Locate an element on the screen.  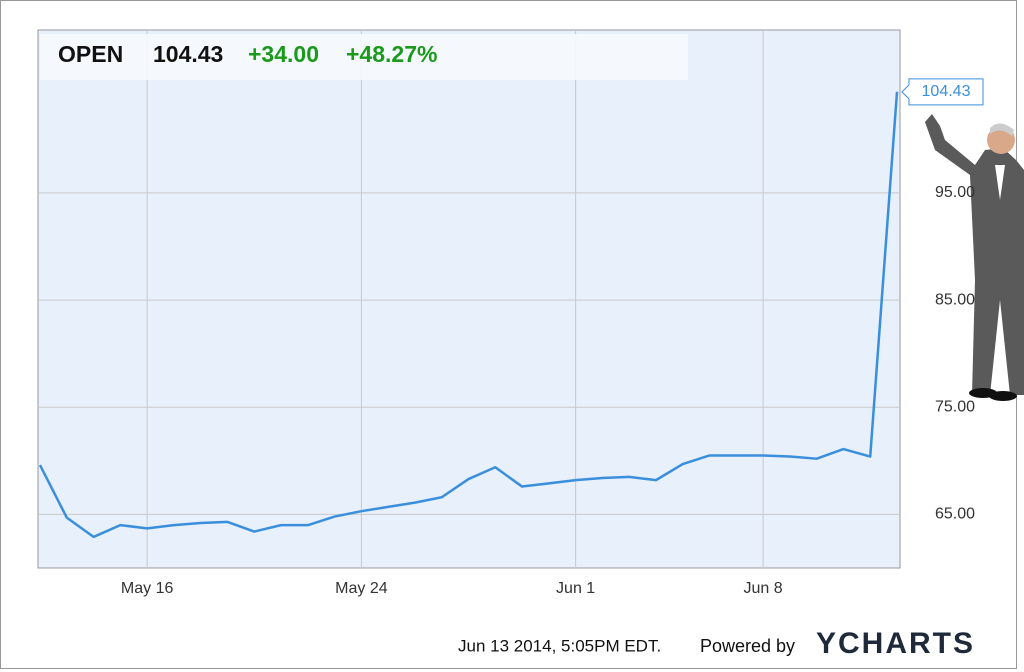
symbol: OPEN is located at coordinates (90, 54).